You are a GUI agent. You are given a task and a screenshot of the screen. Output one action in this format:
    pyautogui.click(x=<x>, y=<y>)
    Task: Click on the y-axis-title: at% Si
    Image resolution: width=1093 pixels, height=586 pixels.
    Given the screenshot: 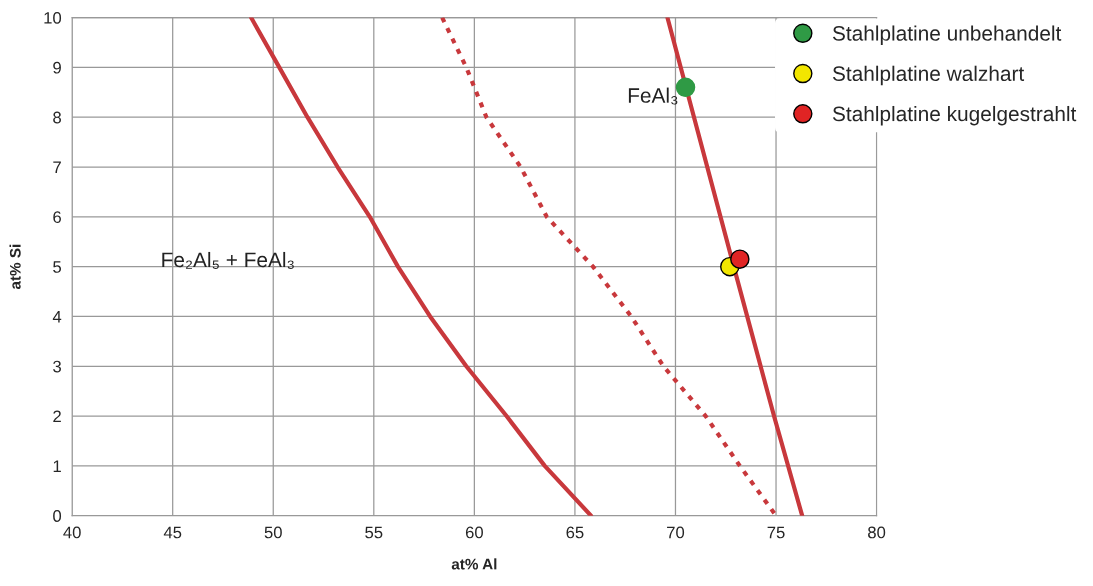 What is the action you would take?
    pyautogui.click(x=15, y=267)
    